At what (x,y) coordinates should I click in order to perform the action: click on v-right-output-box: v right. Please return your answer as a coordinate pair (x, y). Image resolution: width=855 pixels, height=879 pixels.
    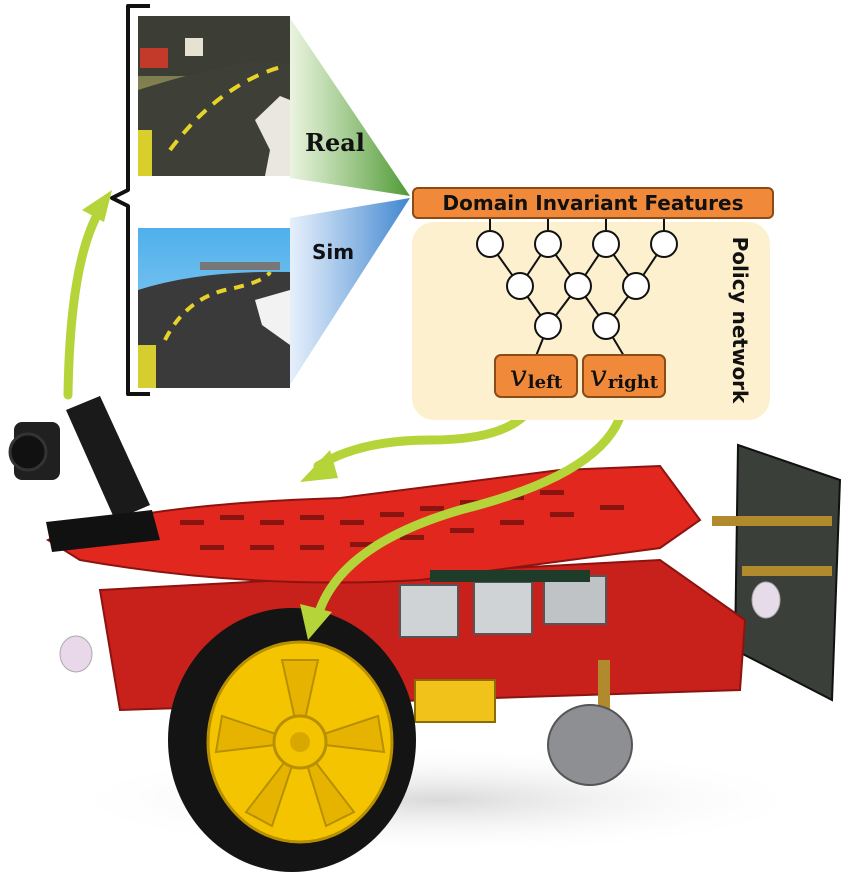
    Looking at the image, I should click on (624, 376).